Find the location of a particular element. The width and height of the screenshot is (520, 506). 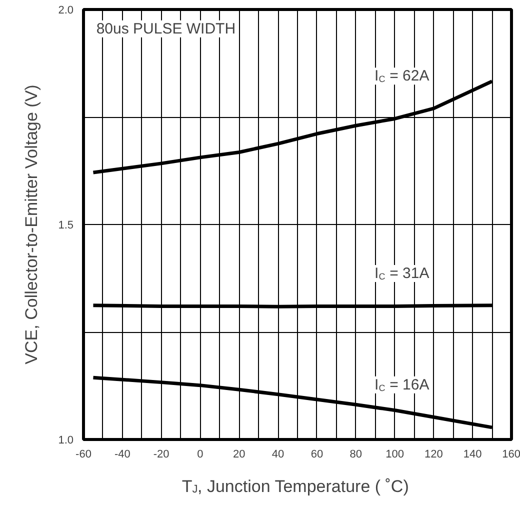

x-tick-label: -60 is located at coordinates (84, 454).